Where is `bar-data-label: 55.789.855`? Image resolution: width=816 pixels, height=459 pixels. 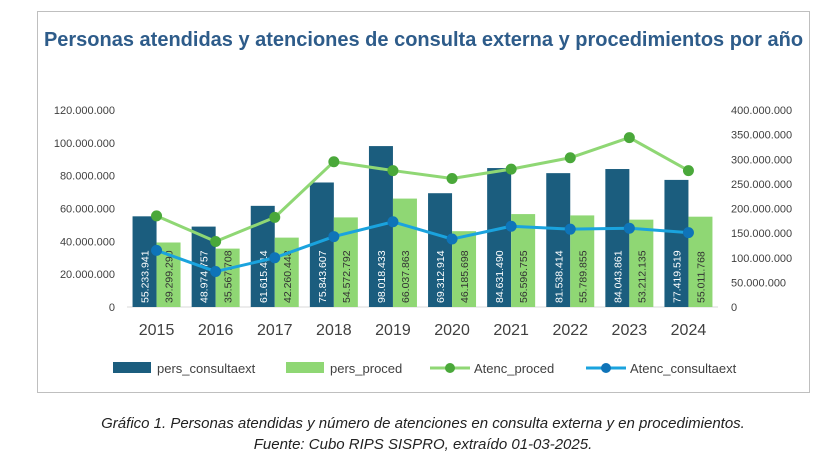
bar-data-label: 55.789.855 is located at coordinates (583, 276).